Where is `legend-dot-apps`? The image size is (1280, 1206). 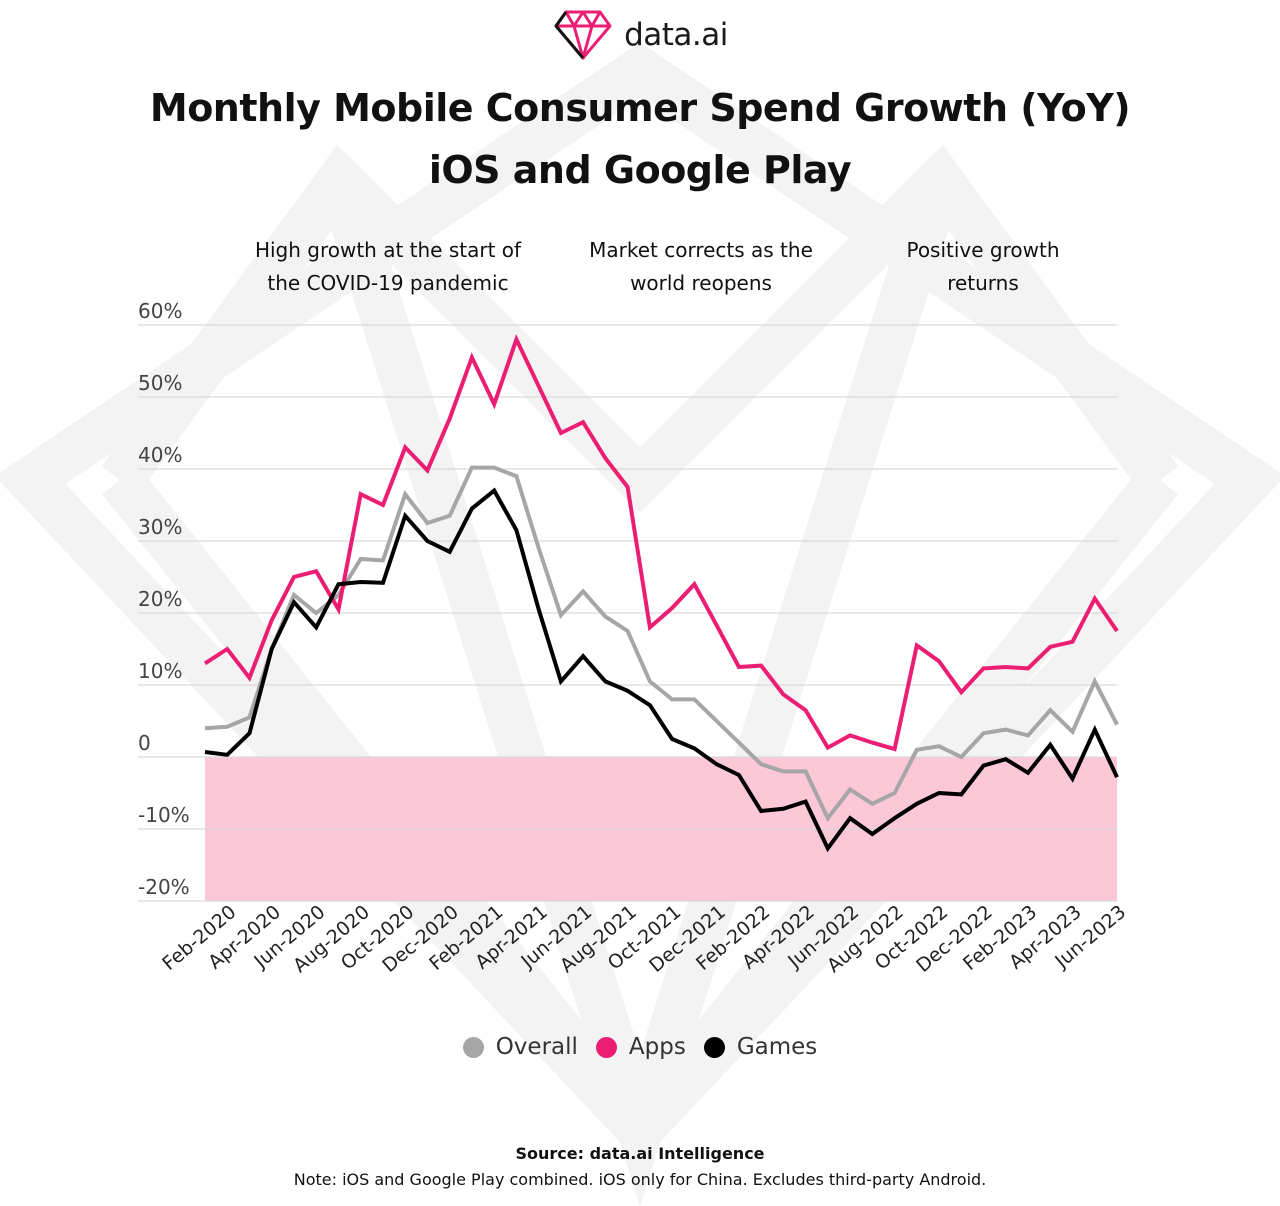 legend-dot-apps is located at coordinates (606, 1047).